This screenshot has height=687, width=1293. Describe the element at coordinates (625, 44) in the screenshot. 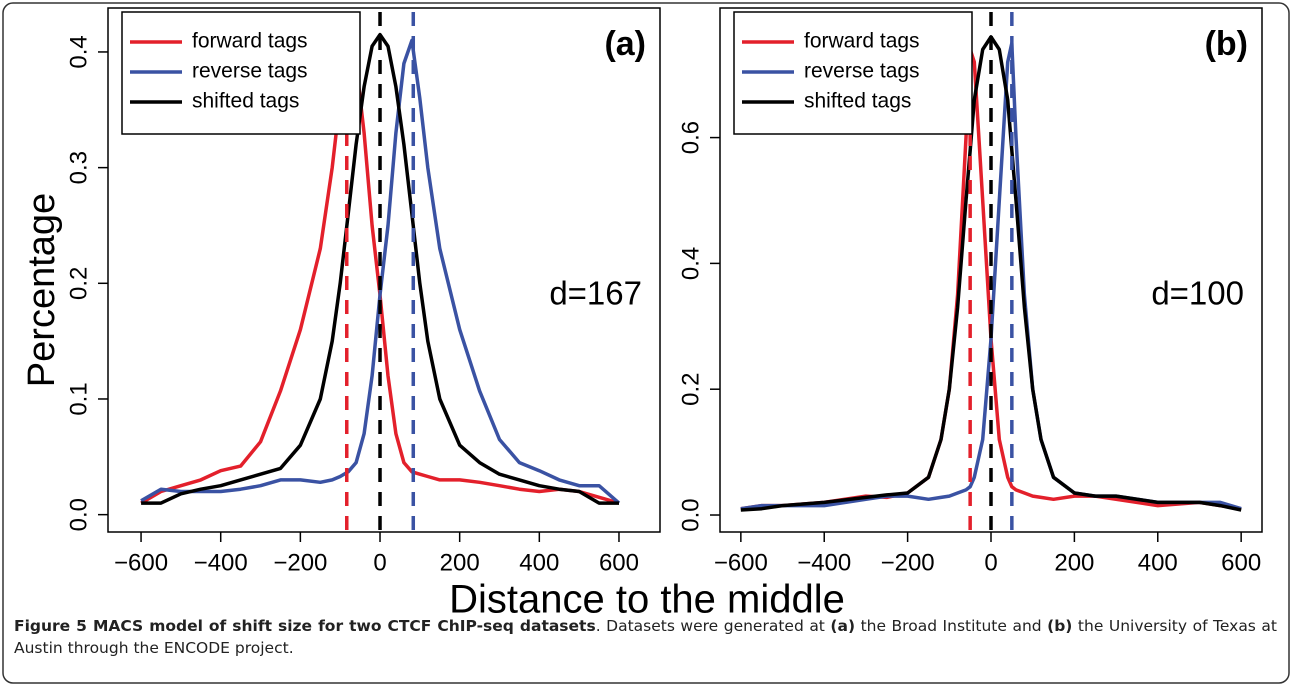

I see `panel-label: (a)` at that location.